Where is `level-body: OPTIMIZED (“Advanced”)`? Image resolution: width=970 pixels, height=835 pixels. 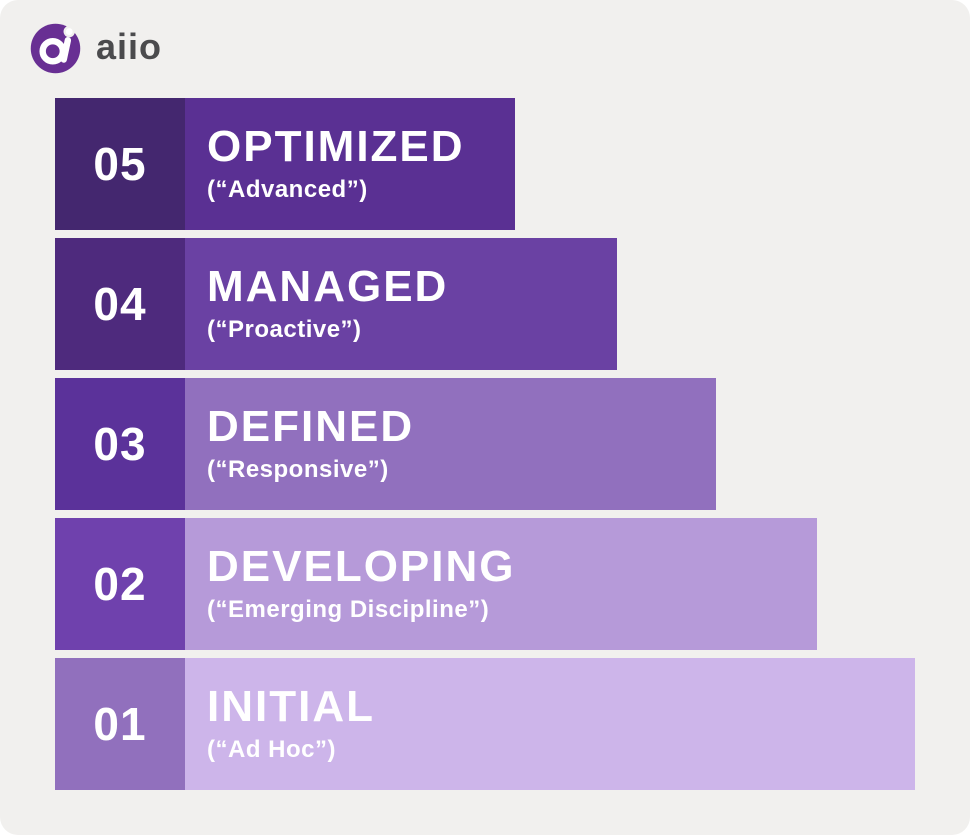 level-body: OPTIMIZED (“Advanced”) is located at coordinates (350, 164).